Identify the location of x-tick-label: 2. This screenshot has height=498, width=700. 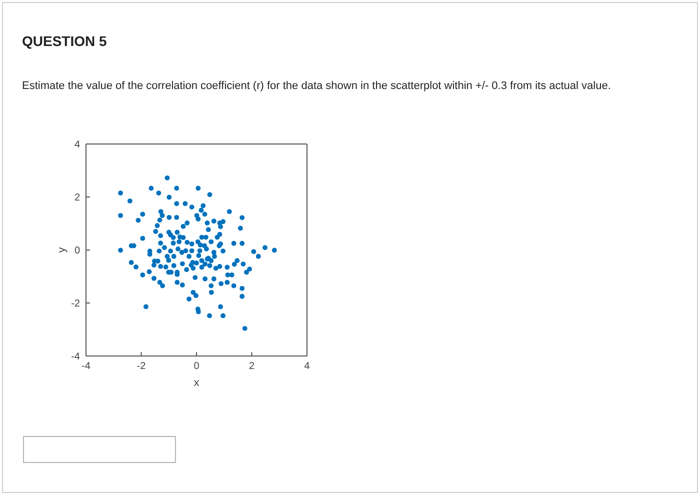
(251, 366).